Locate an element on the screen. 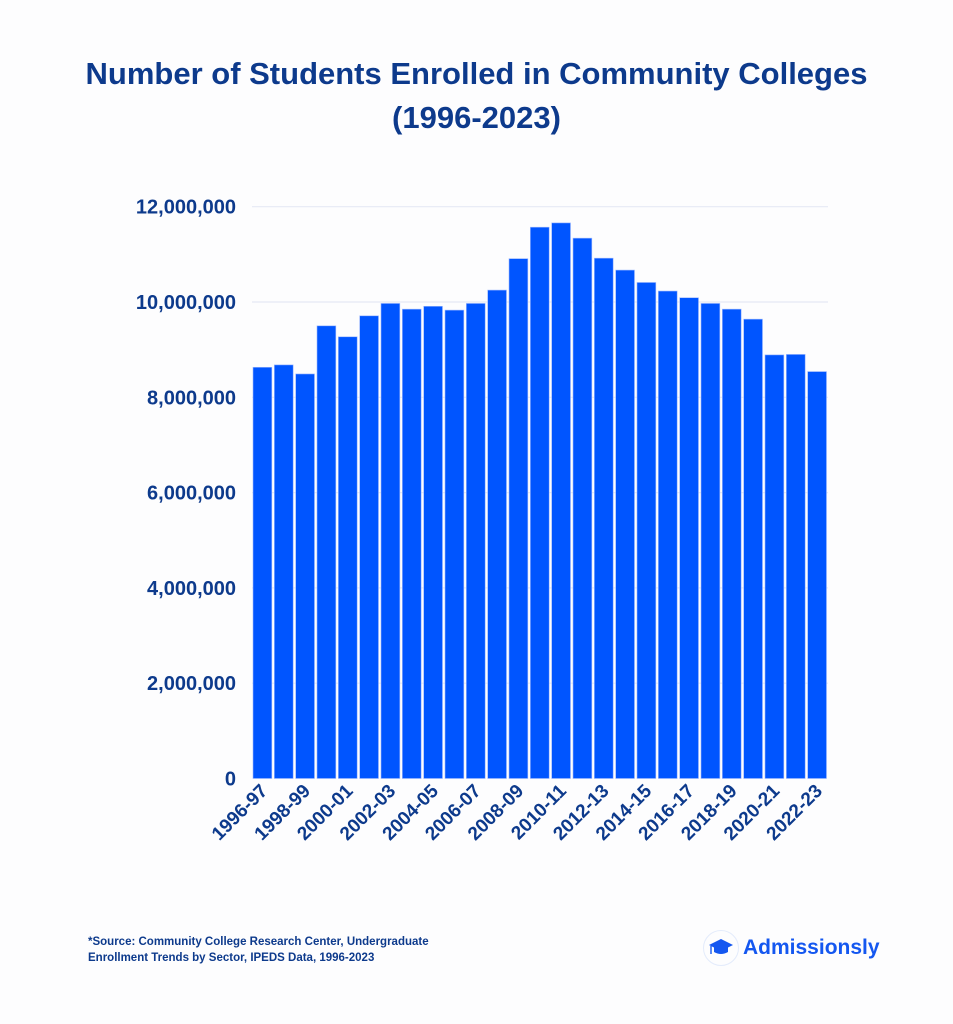 Image resolution: width=953 pixels, height=1024 pixels. graduation-cap-icon is located at coordinates (721, 948).